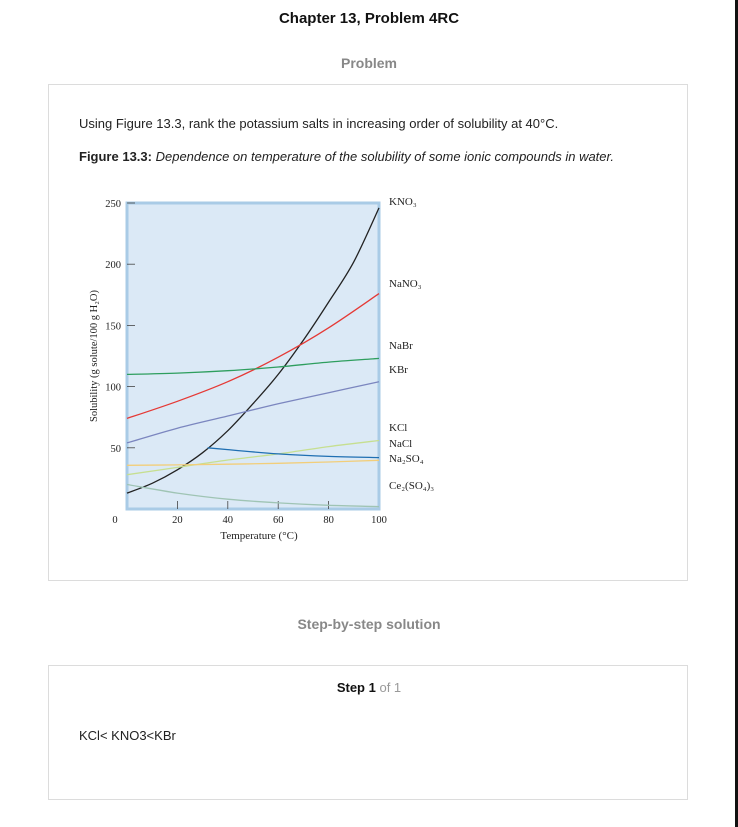  I want to click on step-label: Step 1 of 1, so click(369, 687).